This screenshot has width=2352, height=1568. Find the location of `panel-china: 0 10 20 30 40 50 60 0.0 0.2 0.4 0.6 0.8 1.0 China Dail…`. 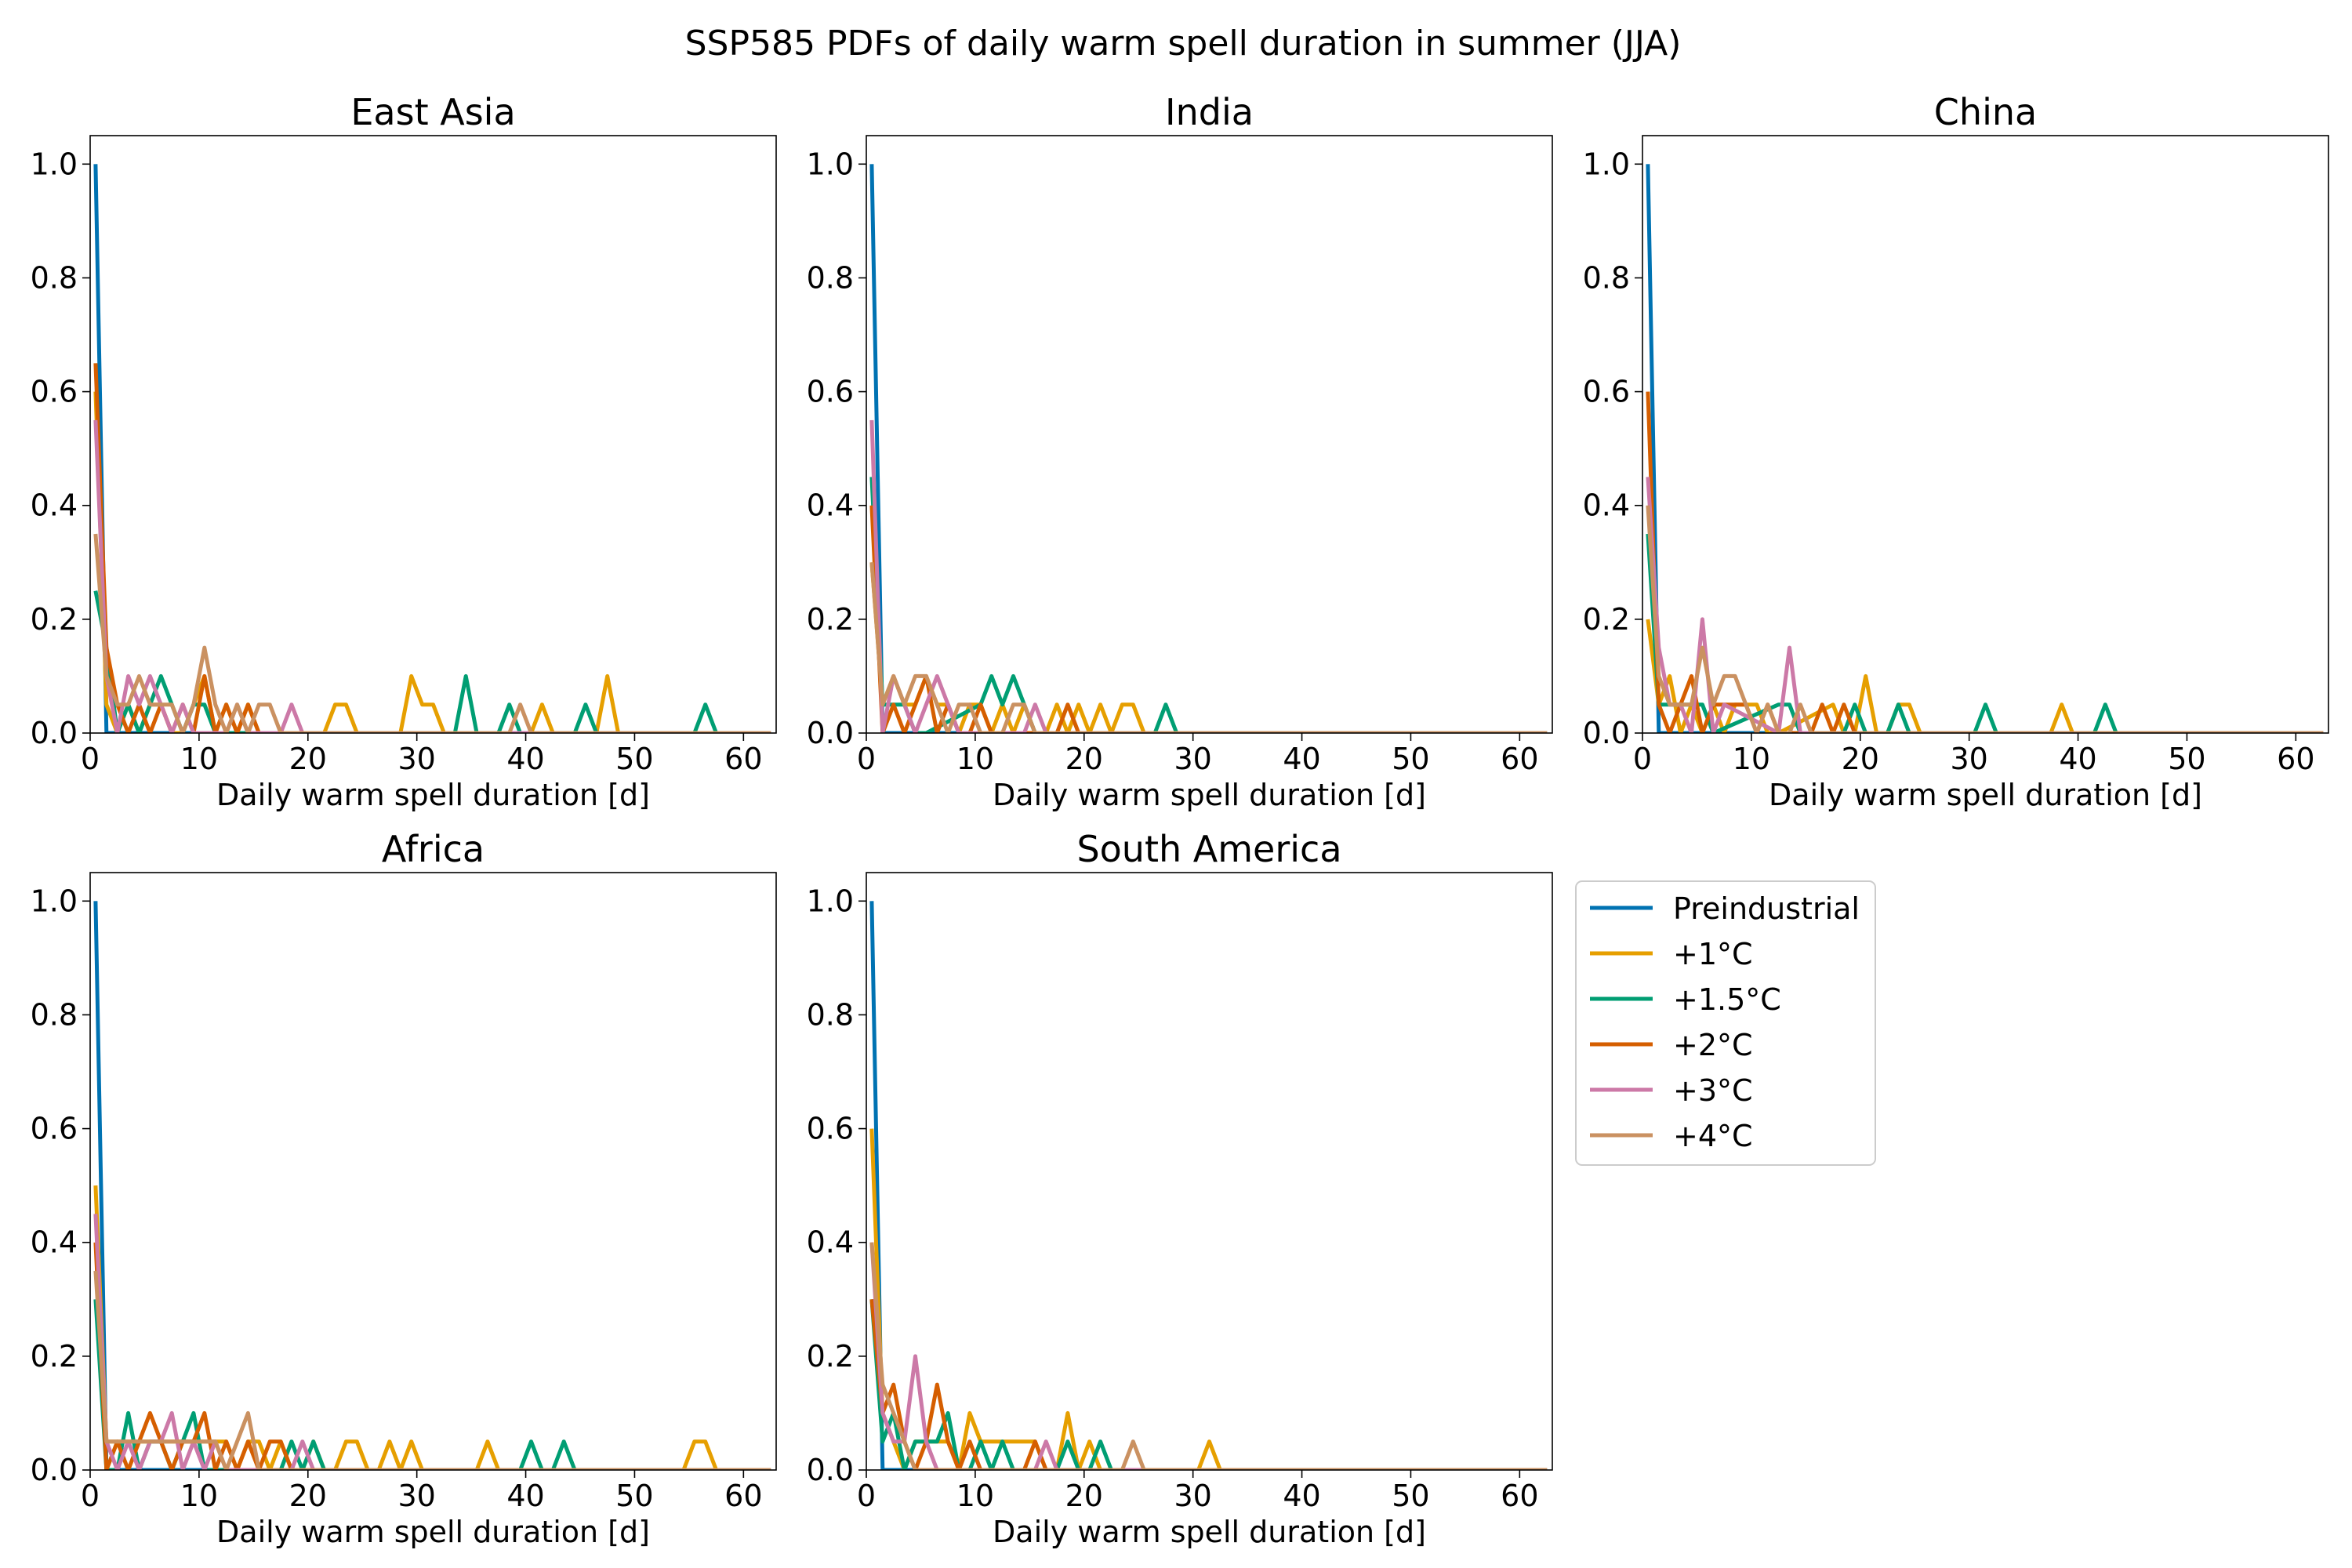

panel-china: 0 10 20 30 40 50 60 0.0 0.2 0.4 0.6 0.8 1.0 China Dail… is located at coordinates (1956, 451).